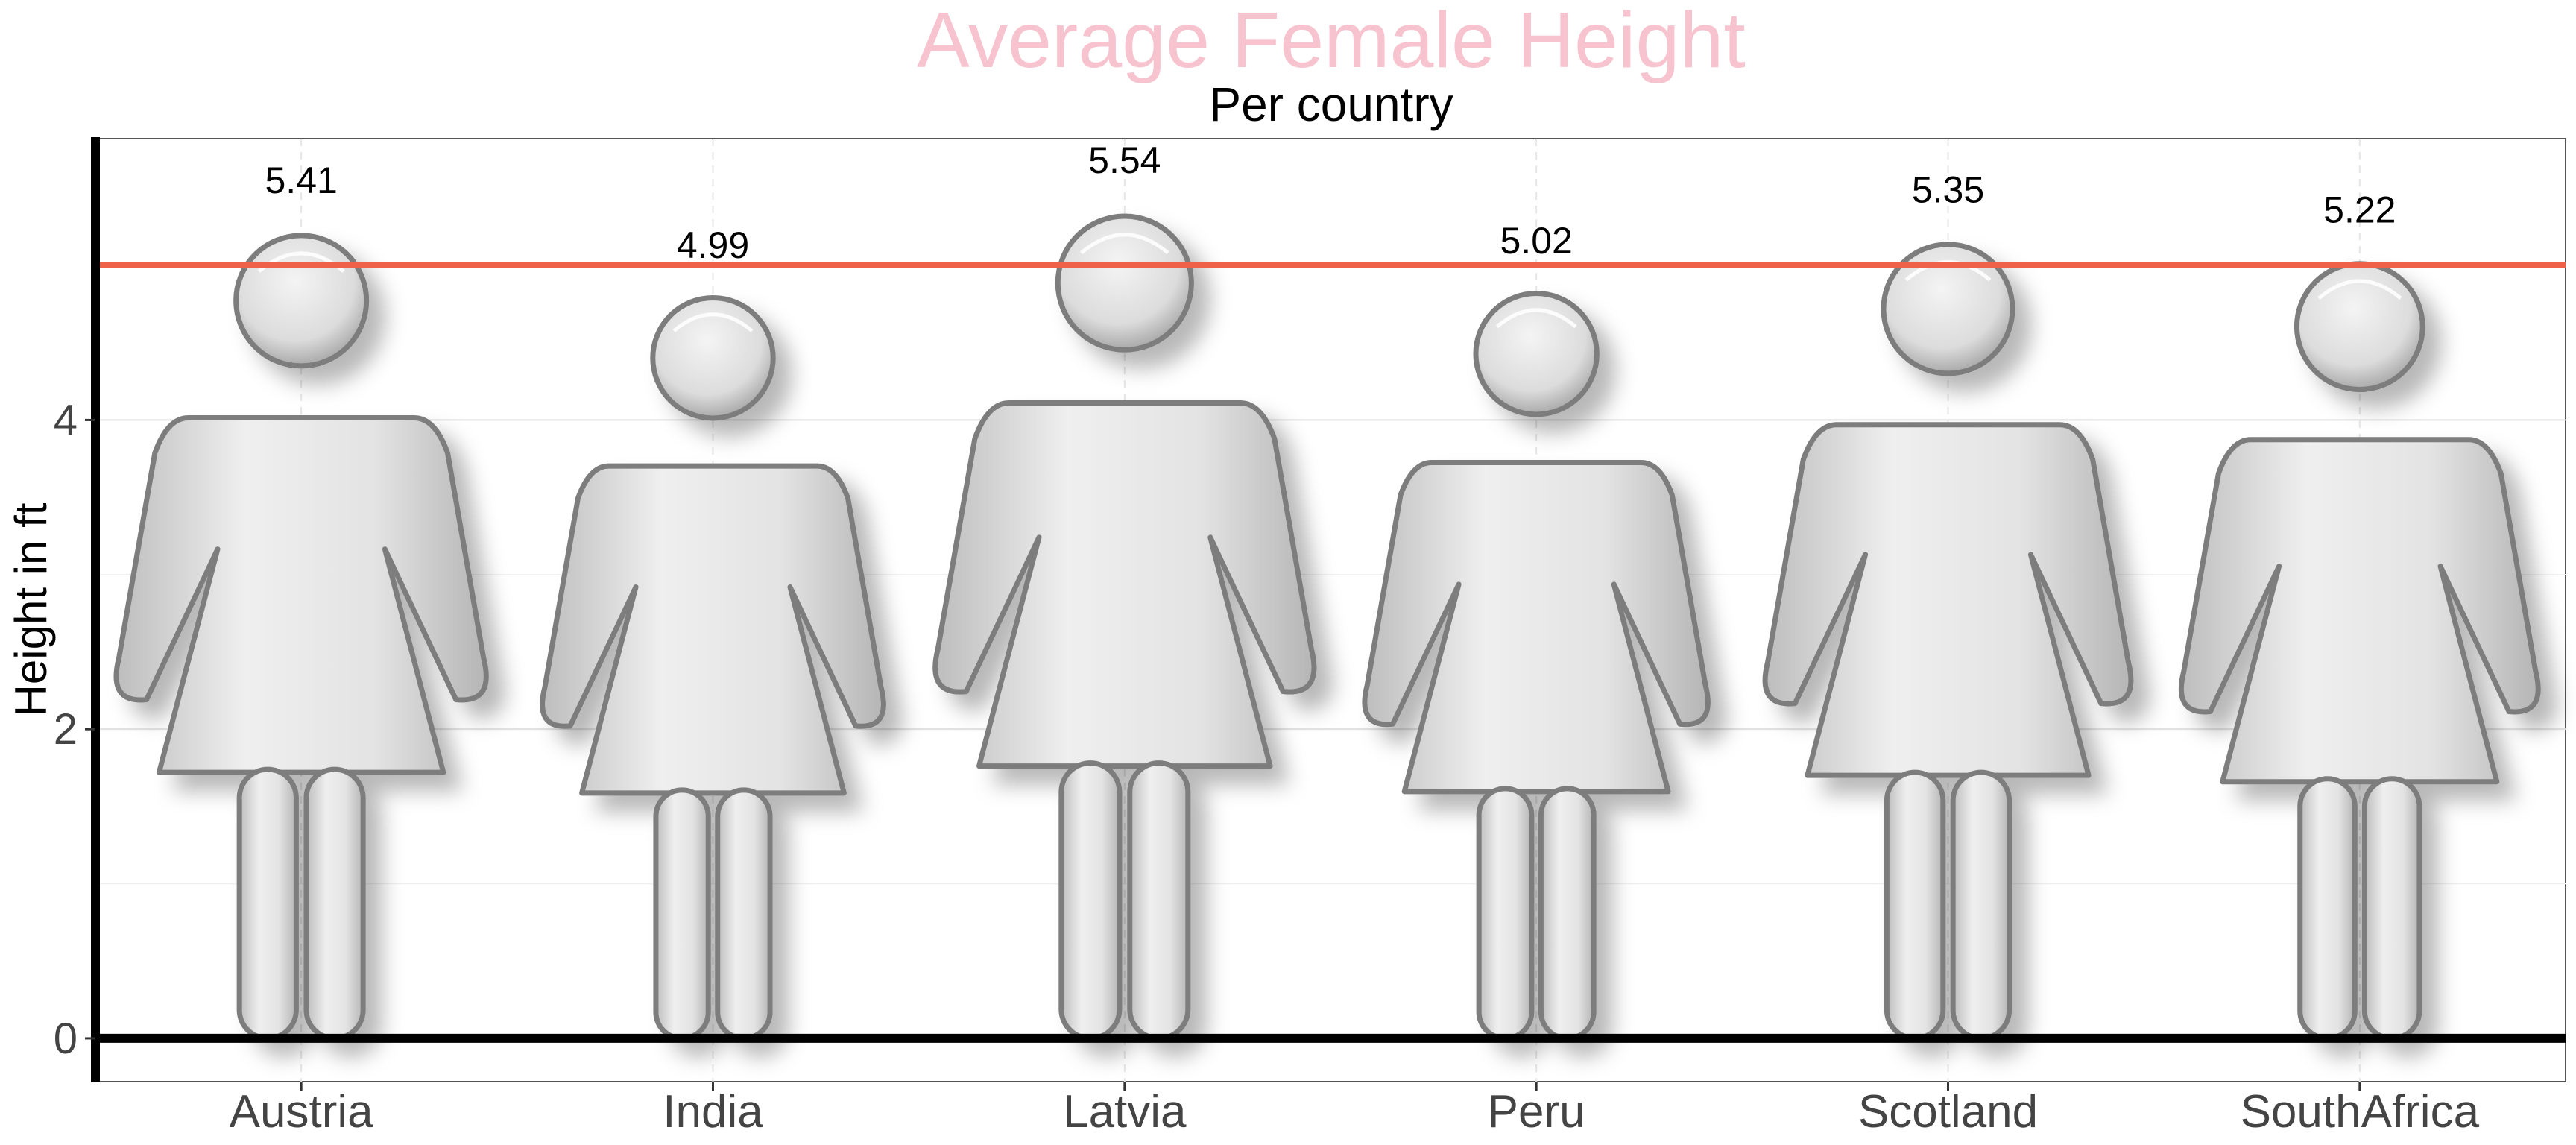 The width and height of the screenshot is (2576, 1145). I want to click on x-tick-label: India, so click(713, 1112).